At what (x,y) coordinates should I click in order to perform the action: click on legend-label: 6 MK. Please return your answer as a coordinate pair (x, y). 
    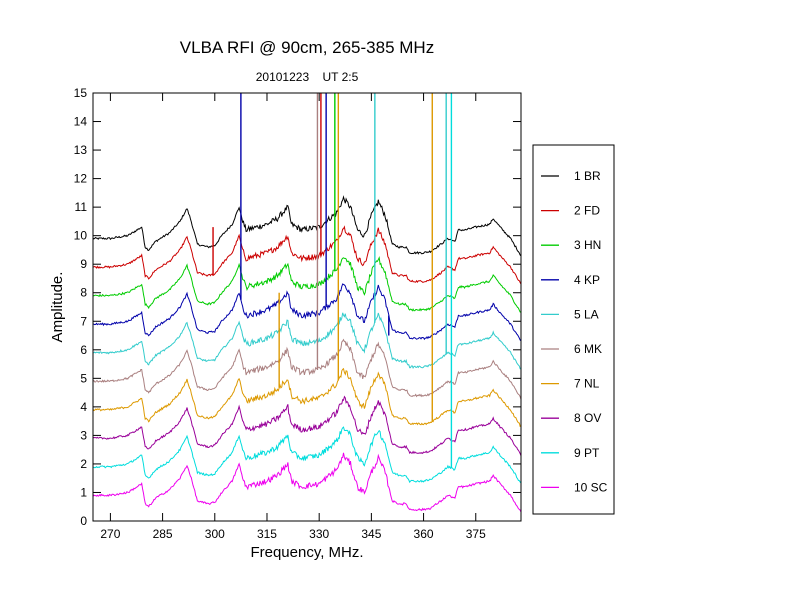
    Looking at the image, I should click on (588, 349).